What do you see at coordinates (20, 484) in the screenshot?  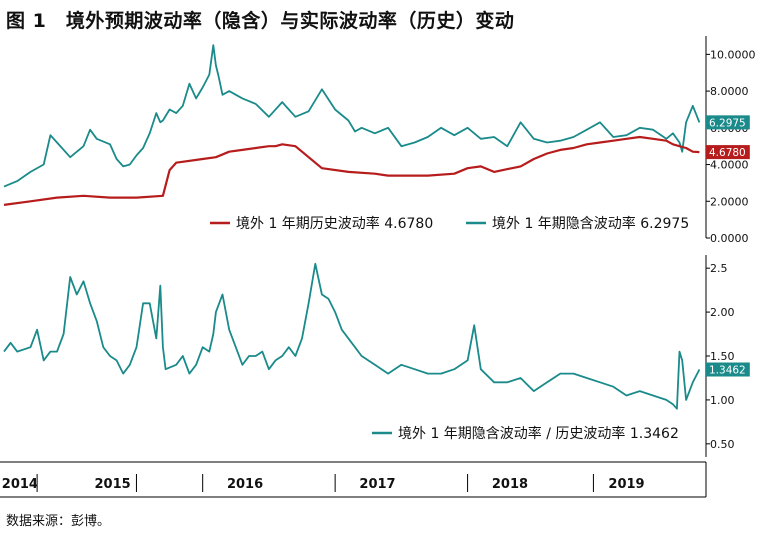 I see `x-tick-label: 2014` at bounding box center [20, 484].